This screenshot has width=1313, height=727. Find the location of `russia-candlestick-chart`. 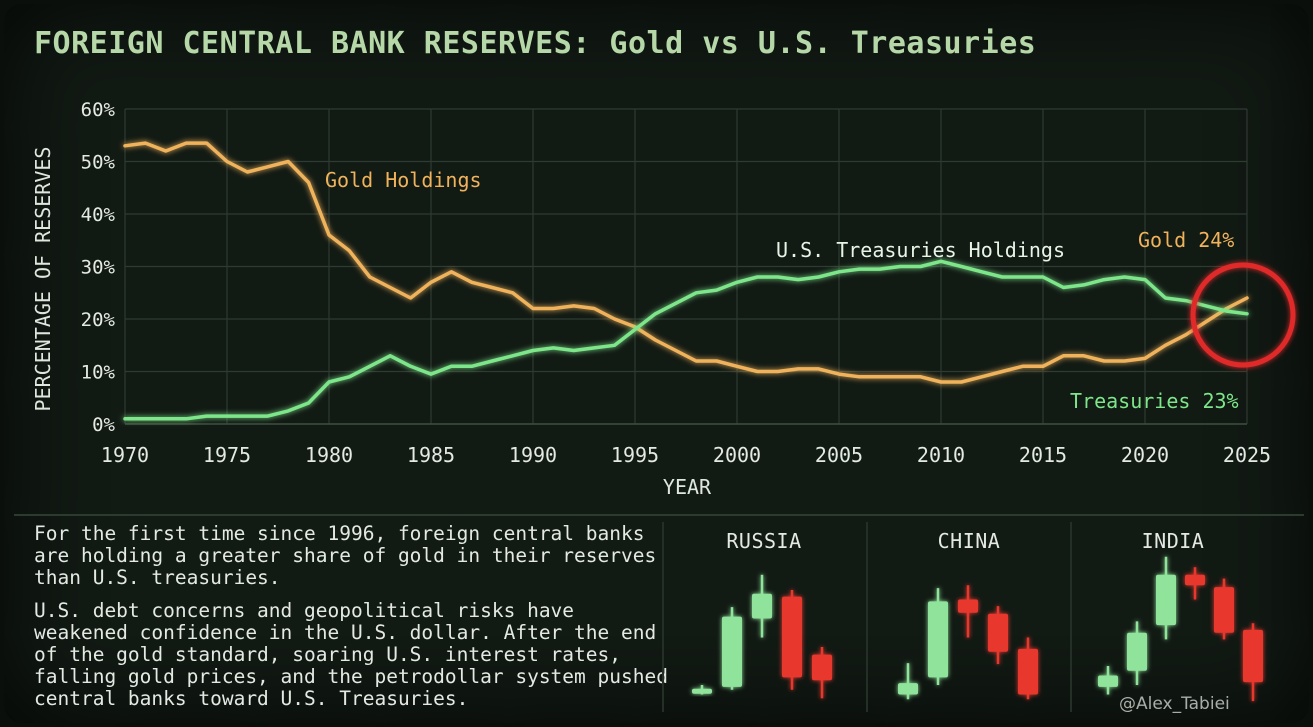

russia-candlestick-chart is located at coordinates (762, 636).